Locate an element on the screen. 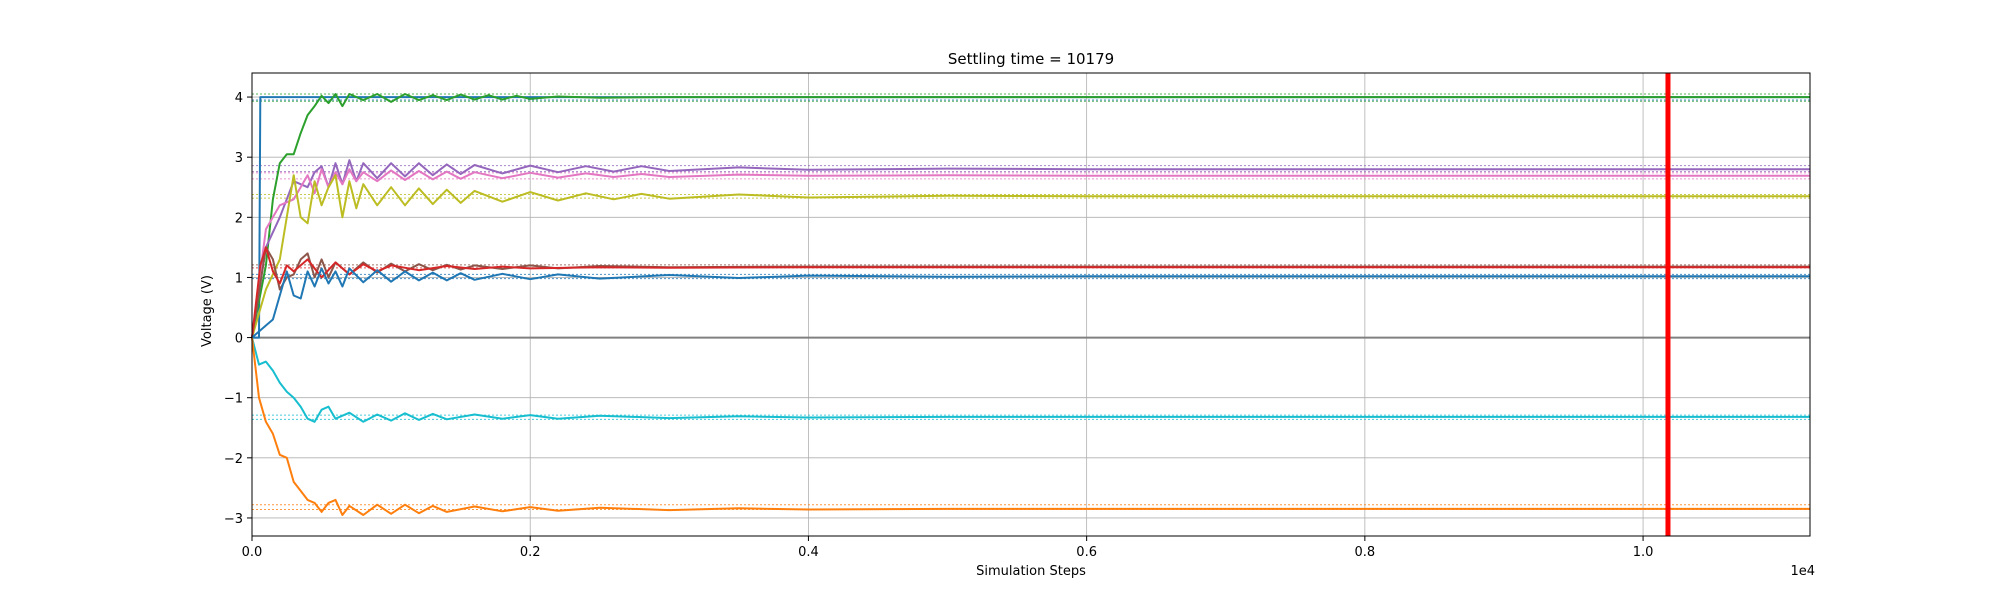  x-tick-label: 0.8 is located at coordinates (1365, 552).